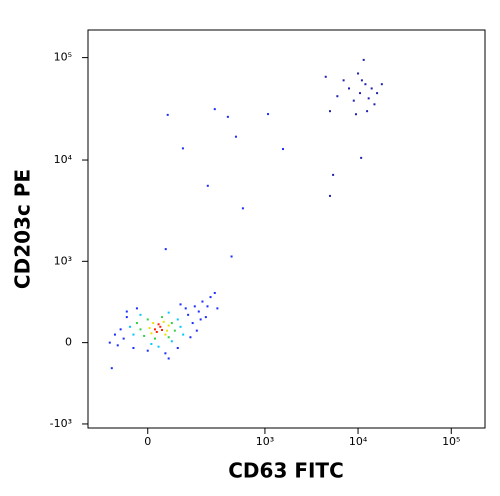  Describe the element at coordinates (68, 342) in the screenshot. I see `y-tick-label: 0` at that location.